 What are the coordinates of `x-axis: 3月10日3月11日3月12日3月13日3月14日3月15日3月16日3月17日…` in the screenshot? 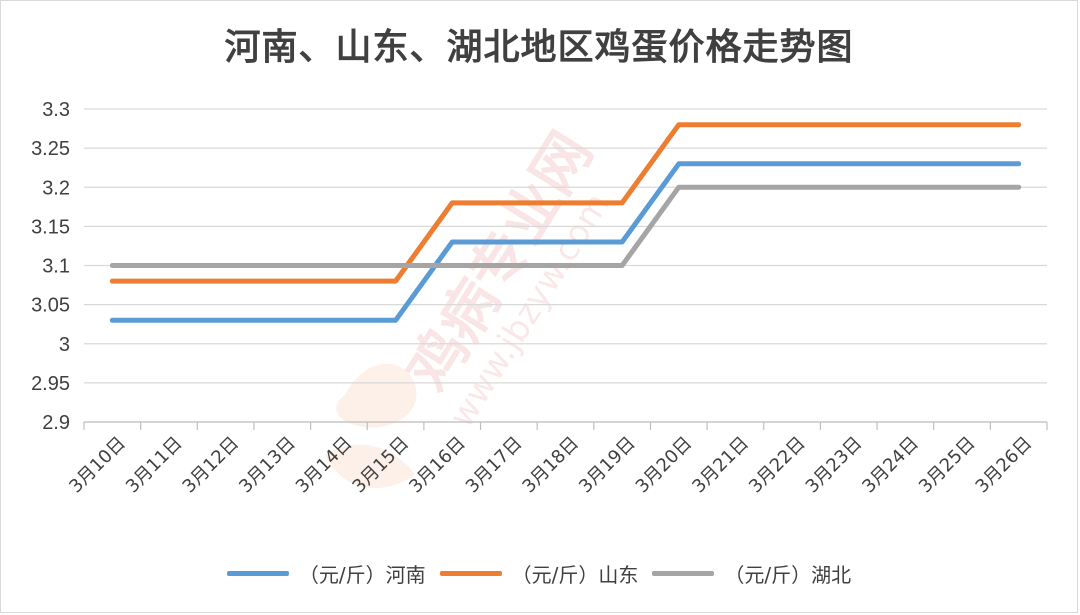 It's located at (556, 459).